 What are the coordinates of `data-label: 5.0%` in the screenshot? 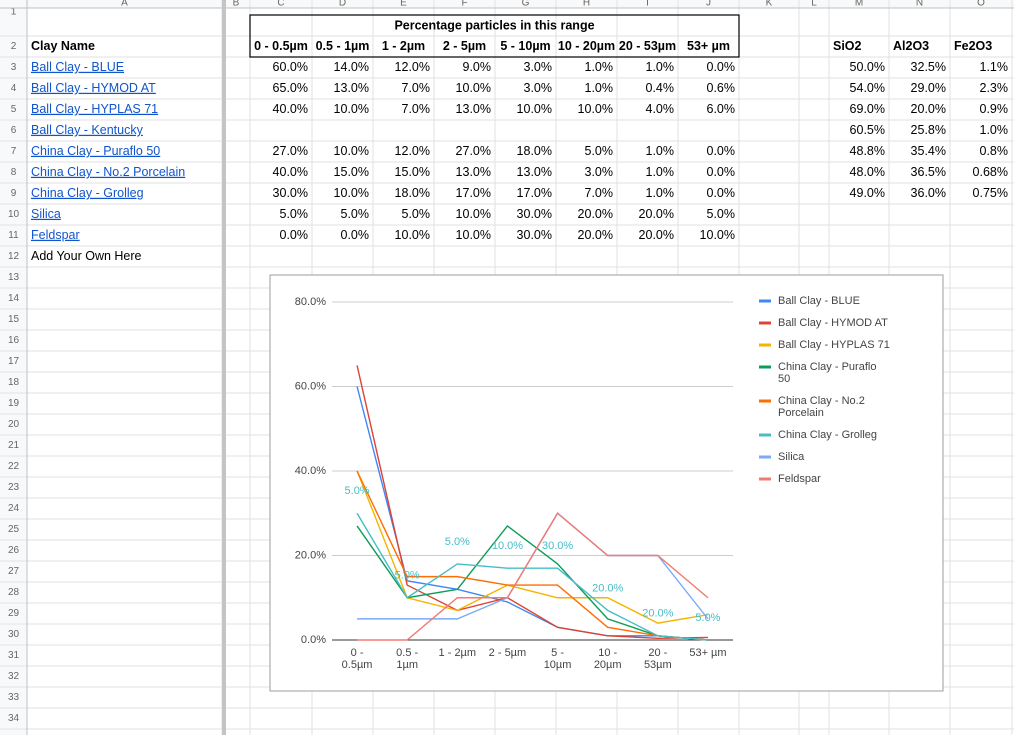 It's located at (707, 618).